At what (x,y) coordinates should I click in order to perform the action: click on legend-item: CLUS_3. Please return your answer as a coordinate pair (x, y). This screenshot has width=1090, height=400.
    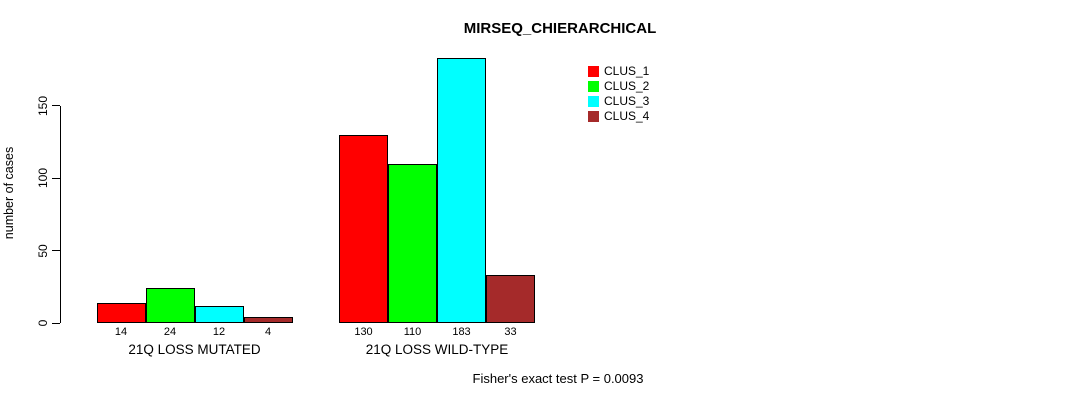
    Looking at the image, I should click on (618, 101).